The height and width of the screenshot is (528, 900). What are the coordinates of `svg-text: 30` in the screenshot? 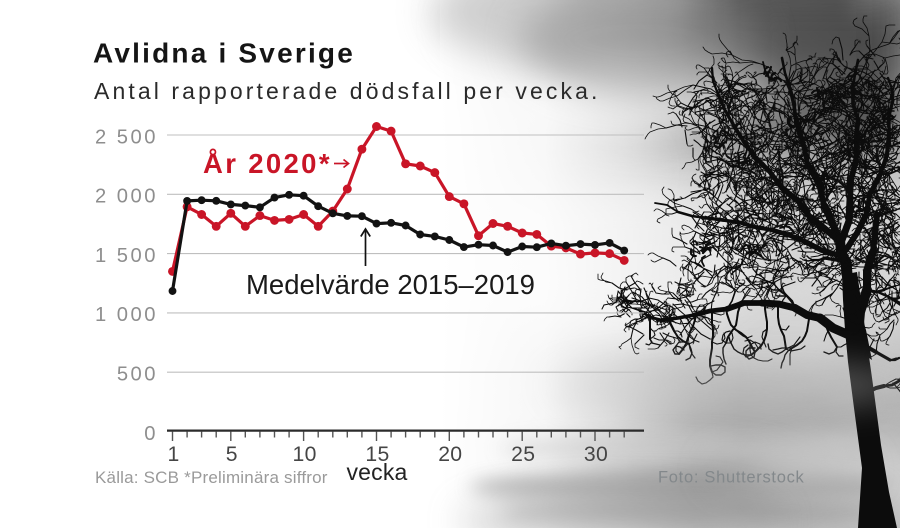 It's located at (596, 454).